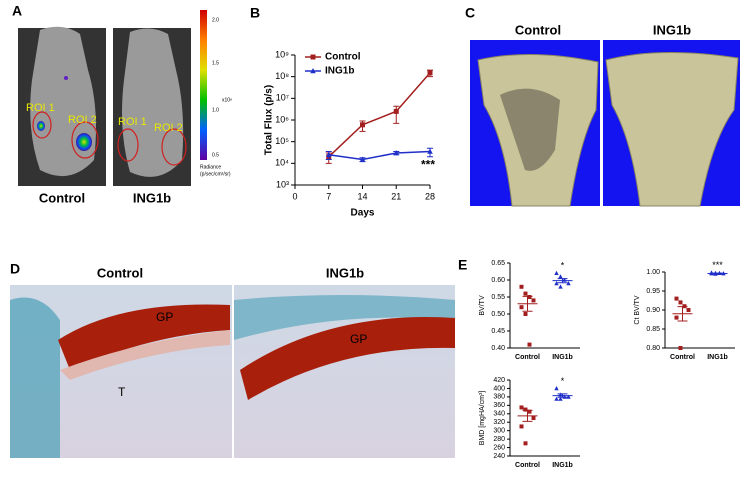 The height and width of the screenshot is (478, 745). What do you see at coordinates (210, 167) in the screenshot?
I see `colorbar-title: Radiance` at bounding box center [210, 167].